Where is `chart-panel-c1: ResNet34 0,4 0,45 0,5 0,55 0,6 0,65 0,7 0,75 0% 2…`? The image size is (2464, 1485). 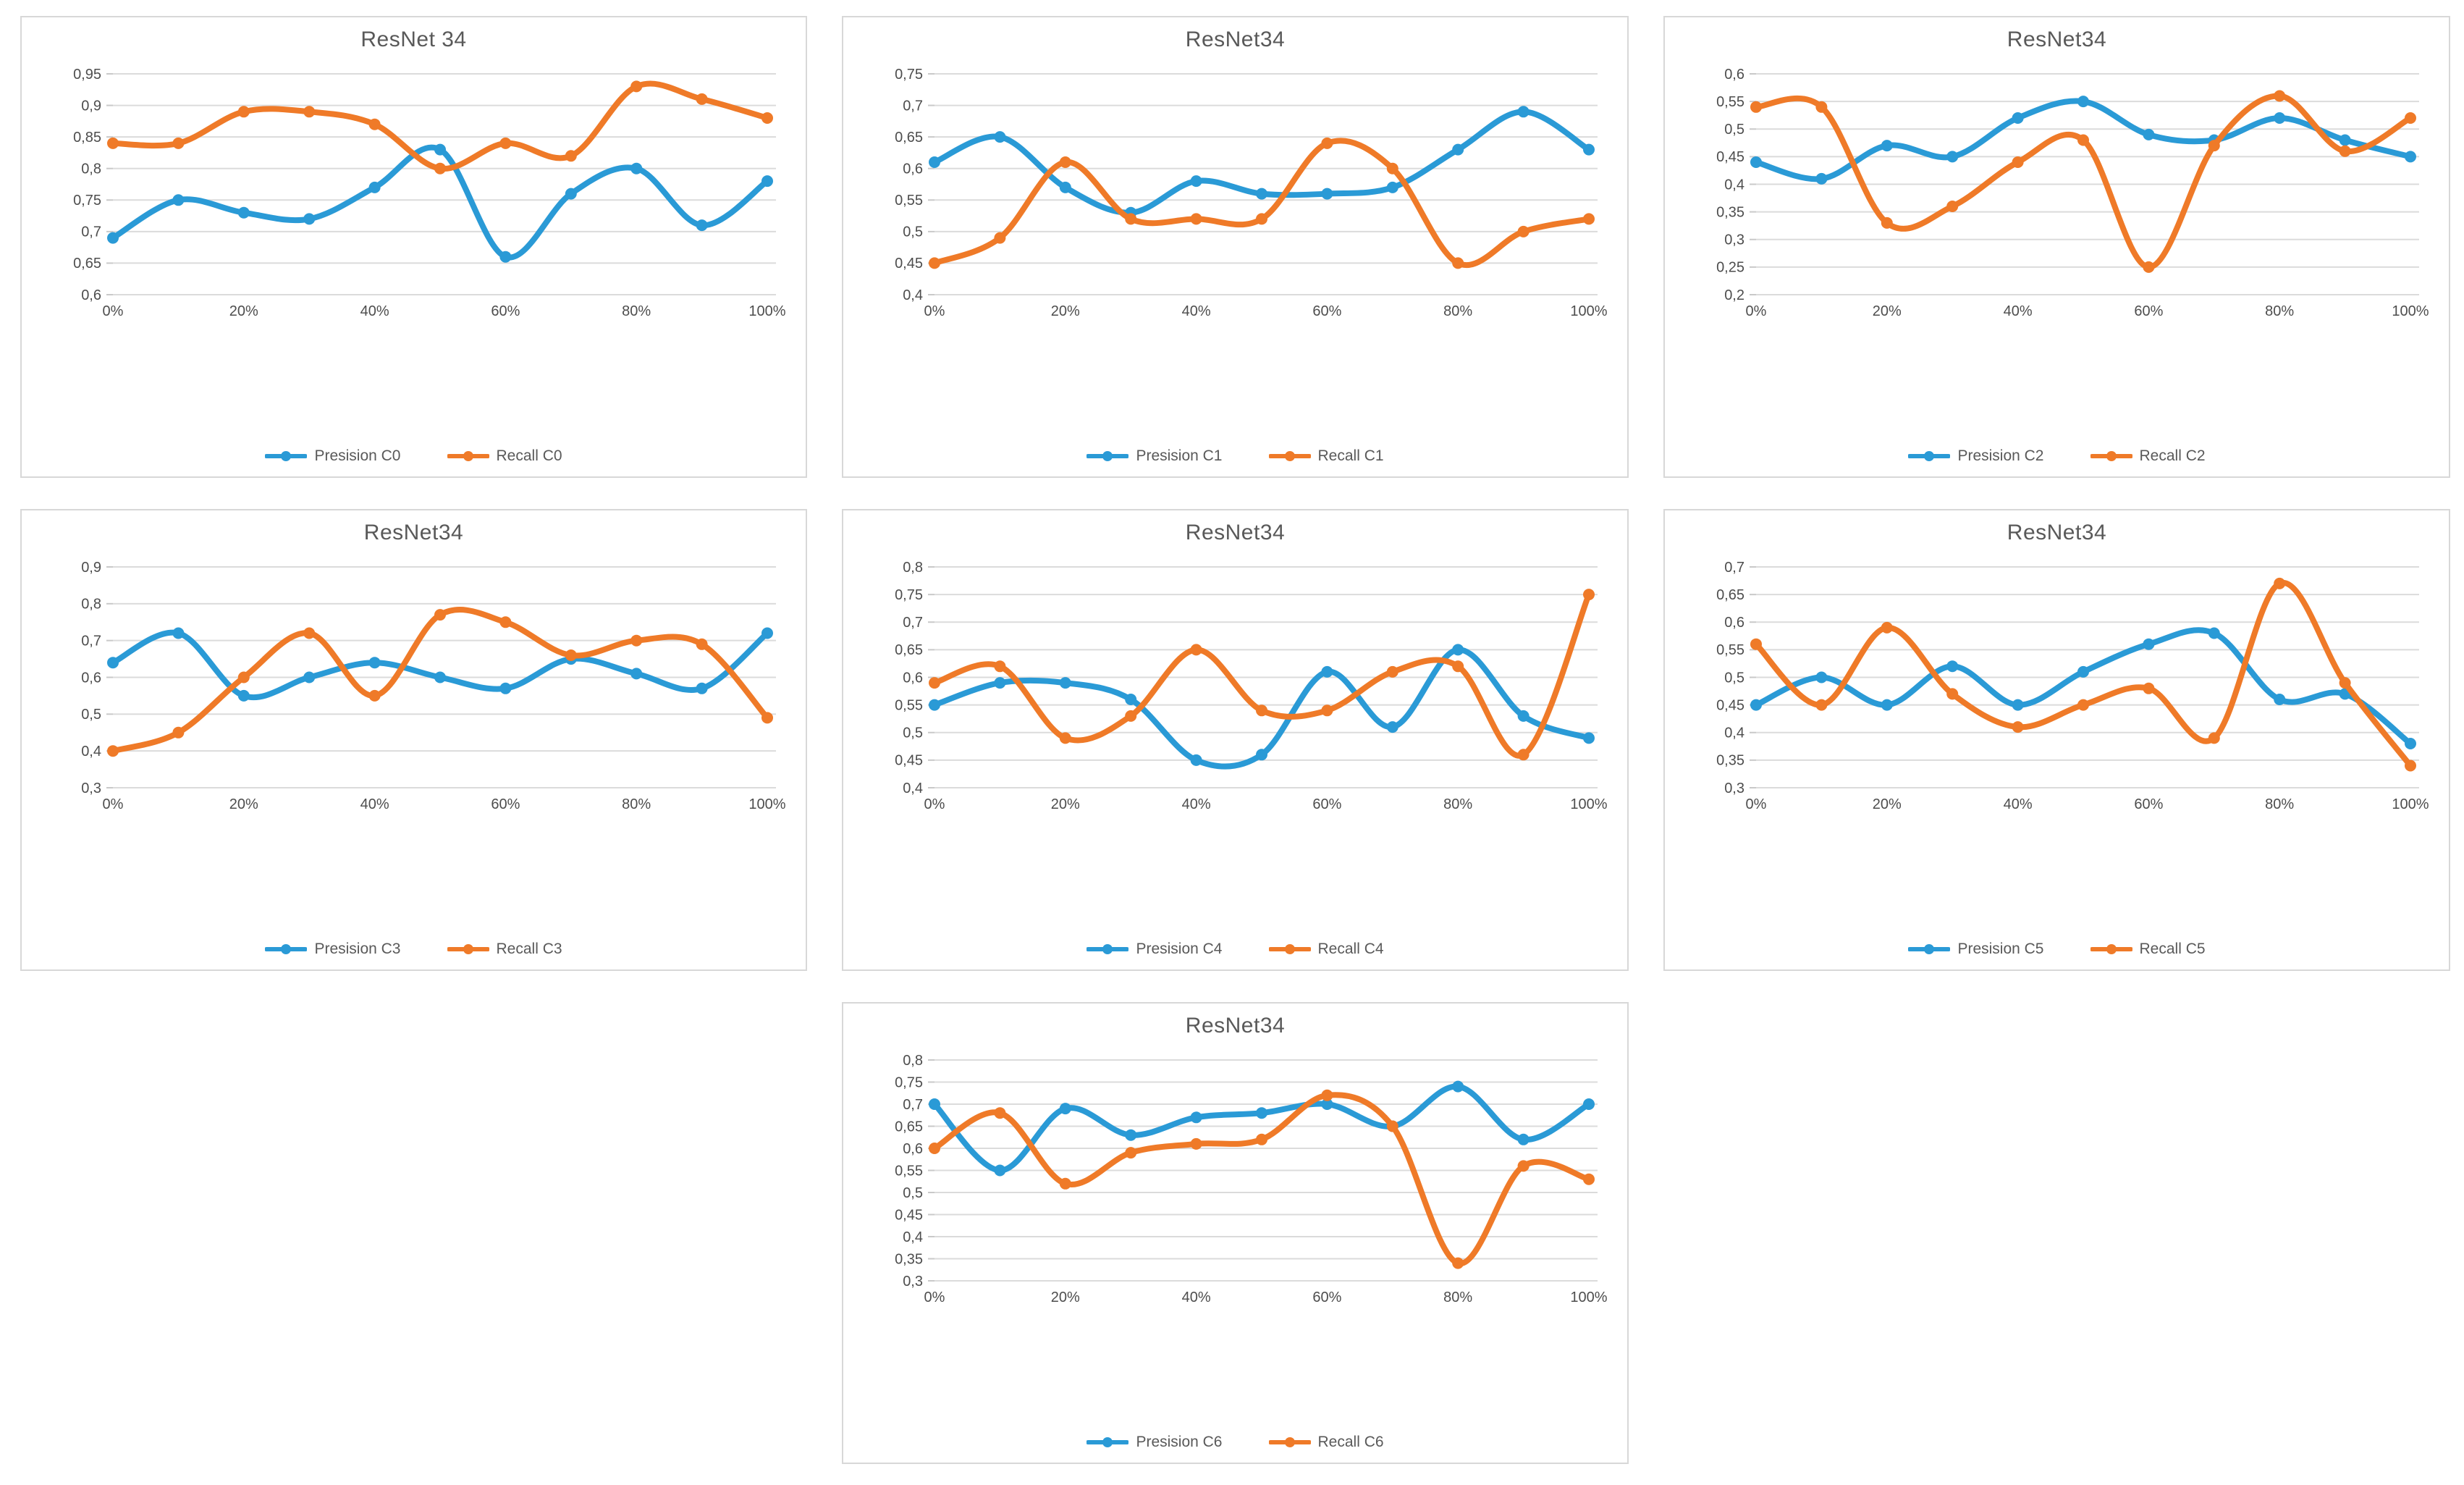
chart-panel-c1: ResNet34 0,4 0,45 0,5 0,55 0,6 0,65 0,7 0,75 0% 2… is located at coordinates (1235, 247).